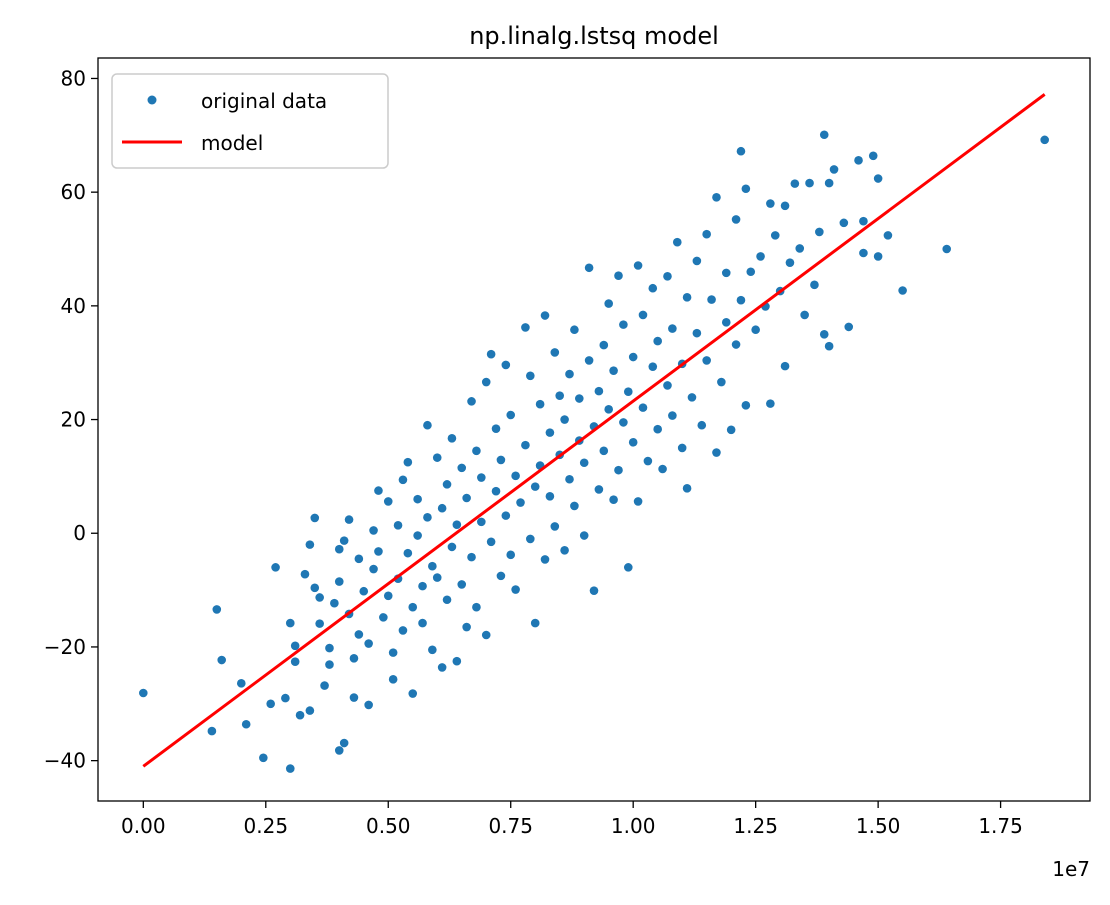 Image resolution: width=1110 pixels, height=905 pixels. What do you see at coordinates (250, 121) in the screenshot?
I see `legend-frame` at bounding box center [250, 121].